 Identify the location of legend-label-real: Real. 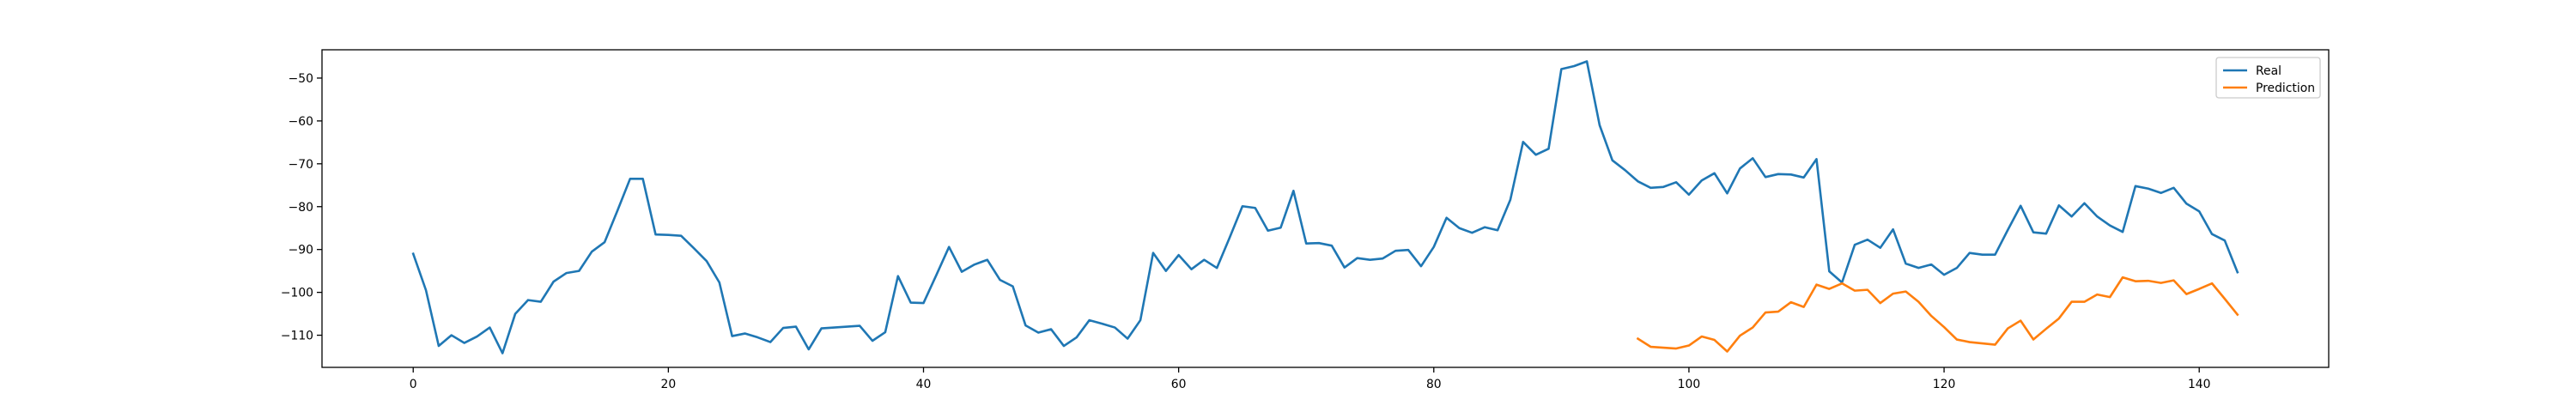
(2268, 71).